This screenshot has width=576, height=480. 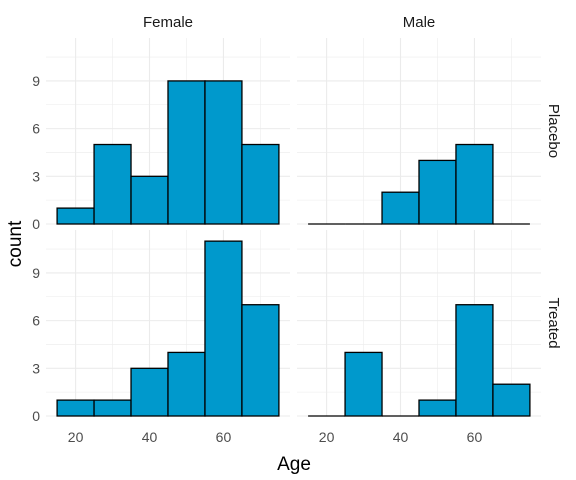 What do you see at coordinates (553, 322) in the screenshot?
I see `strip-label-treated: Treated` at bounding box center [553, 322].